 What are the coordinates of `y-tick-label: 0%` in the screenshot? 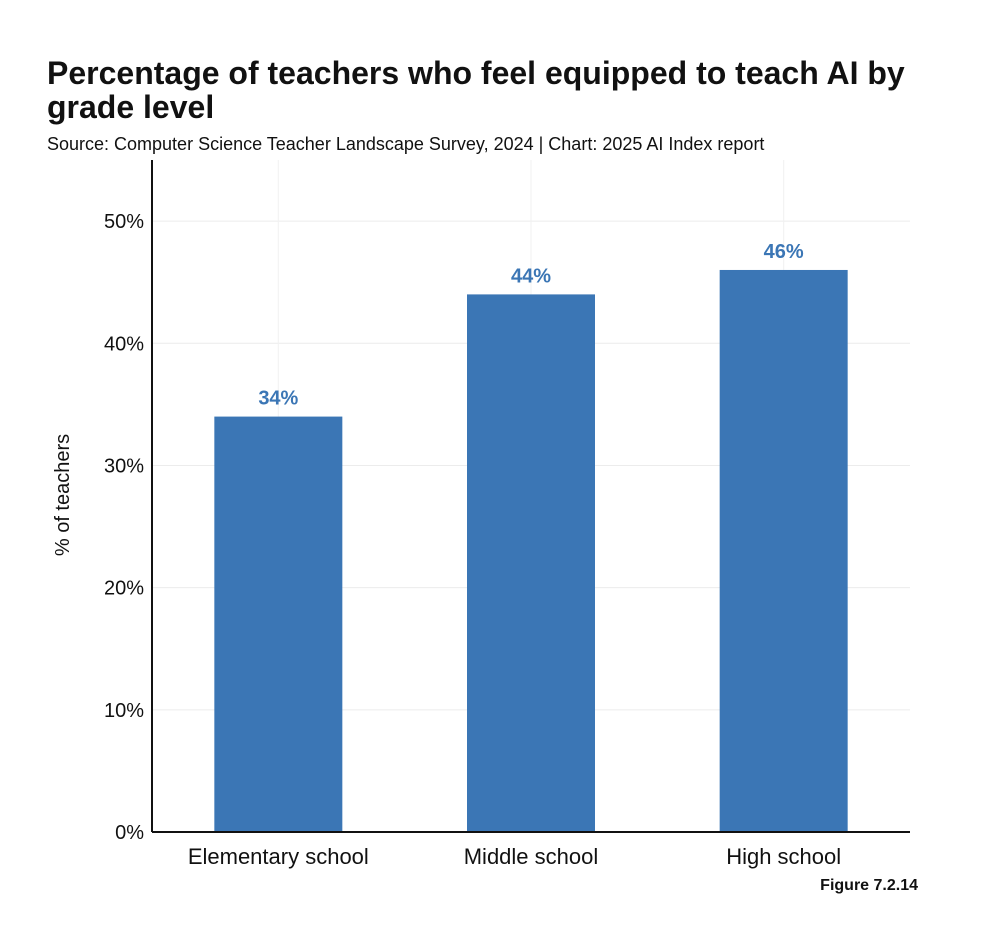 It's located at (129, 833).